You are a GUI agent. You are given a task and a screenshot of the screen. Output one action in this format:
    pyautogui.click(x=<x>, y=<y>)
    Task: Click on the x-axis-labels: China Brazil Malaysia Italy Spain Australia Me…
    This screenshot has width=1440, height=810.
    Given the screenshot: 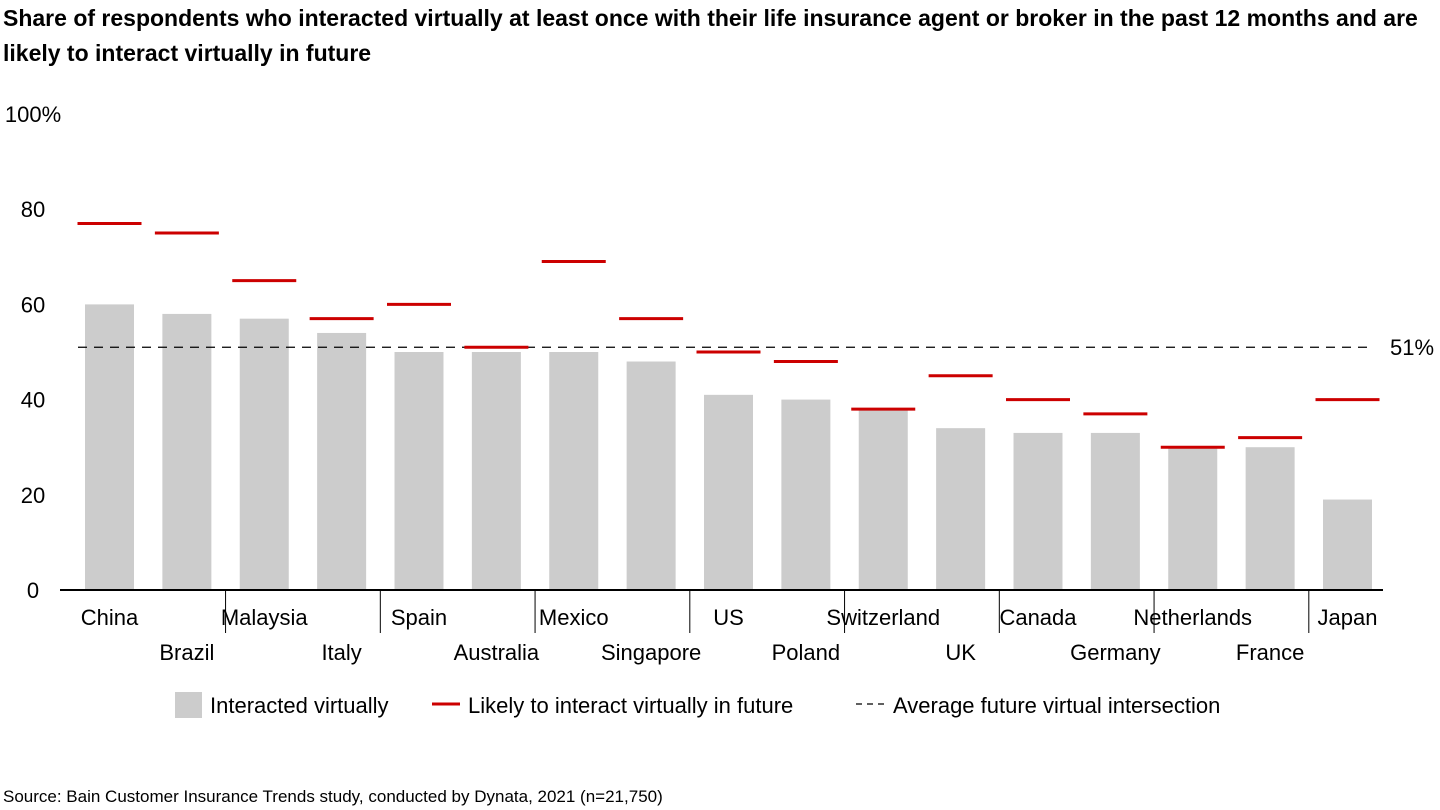 What is the action you would take?
    pyautogui.click(x=729, y=627)
    